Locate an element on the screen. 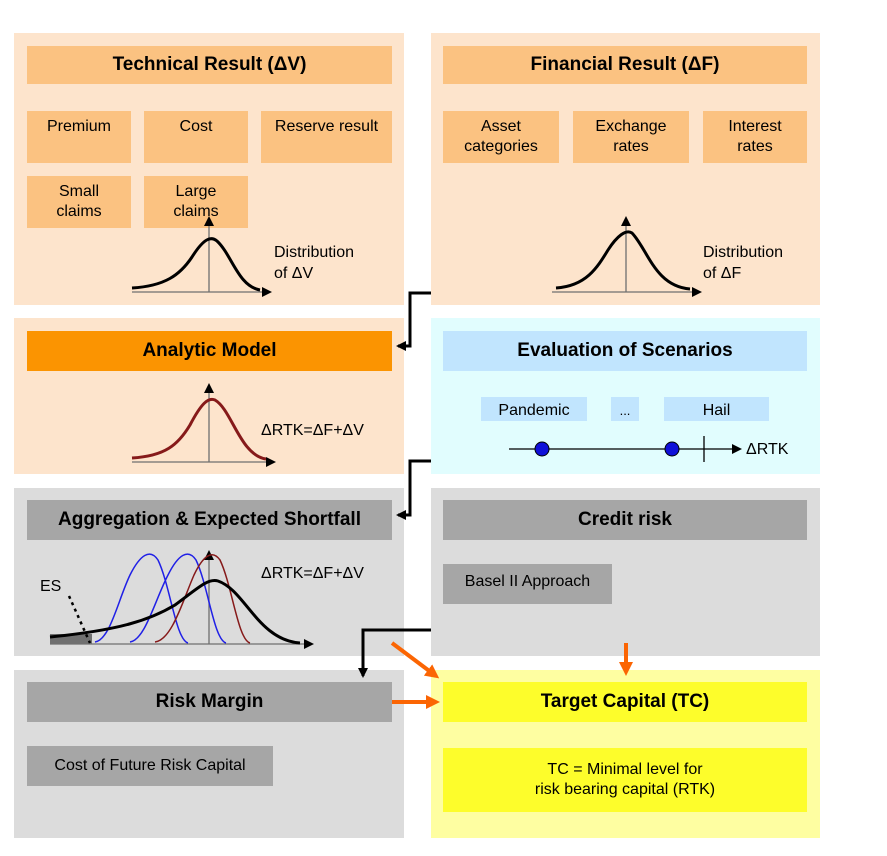  interest-rates-box: Interest rates is located at coordinates (755, 137).